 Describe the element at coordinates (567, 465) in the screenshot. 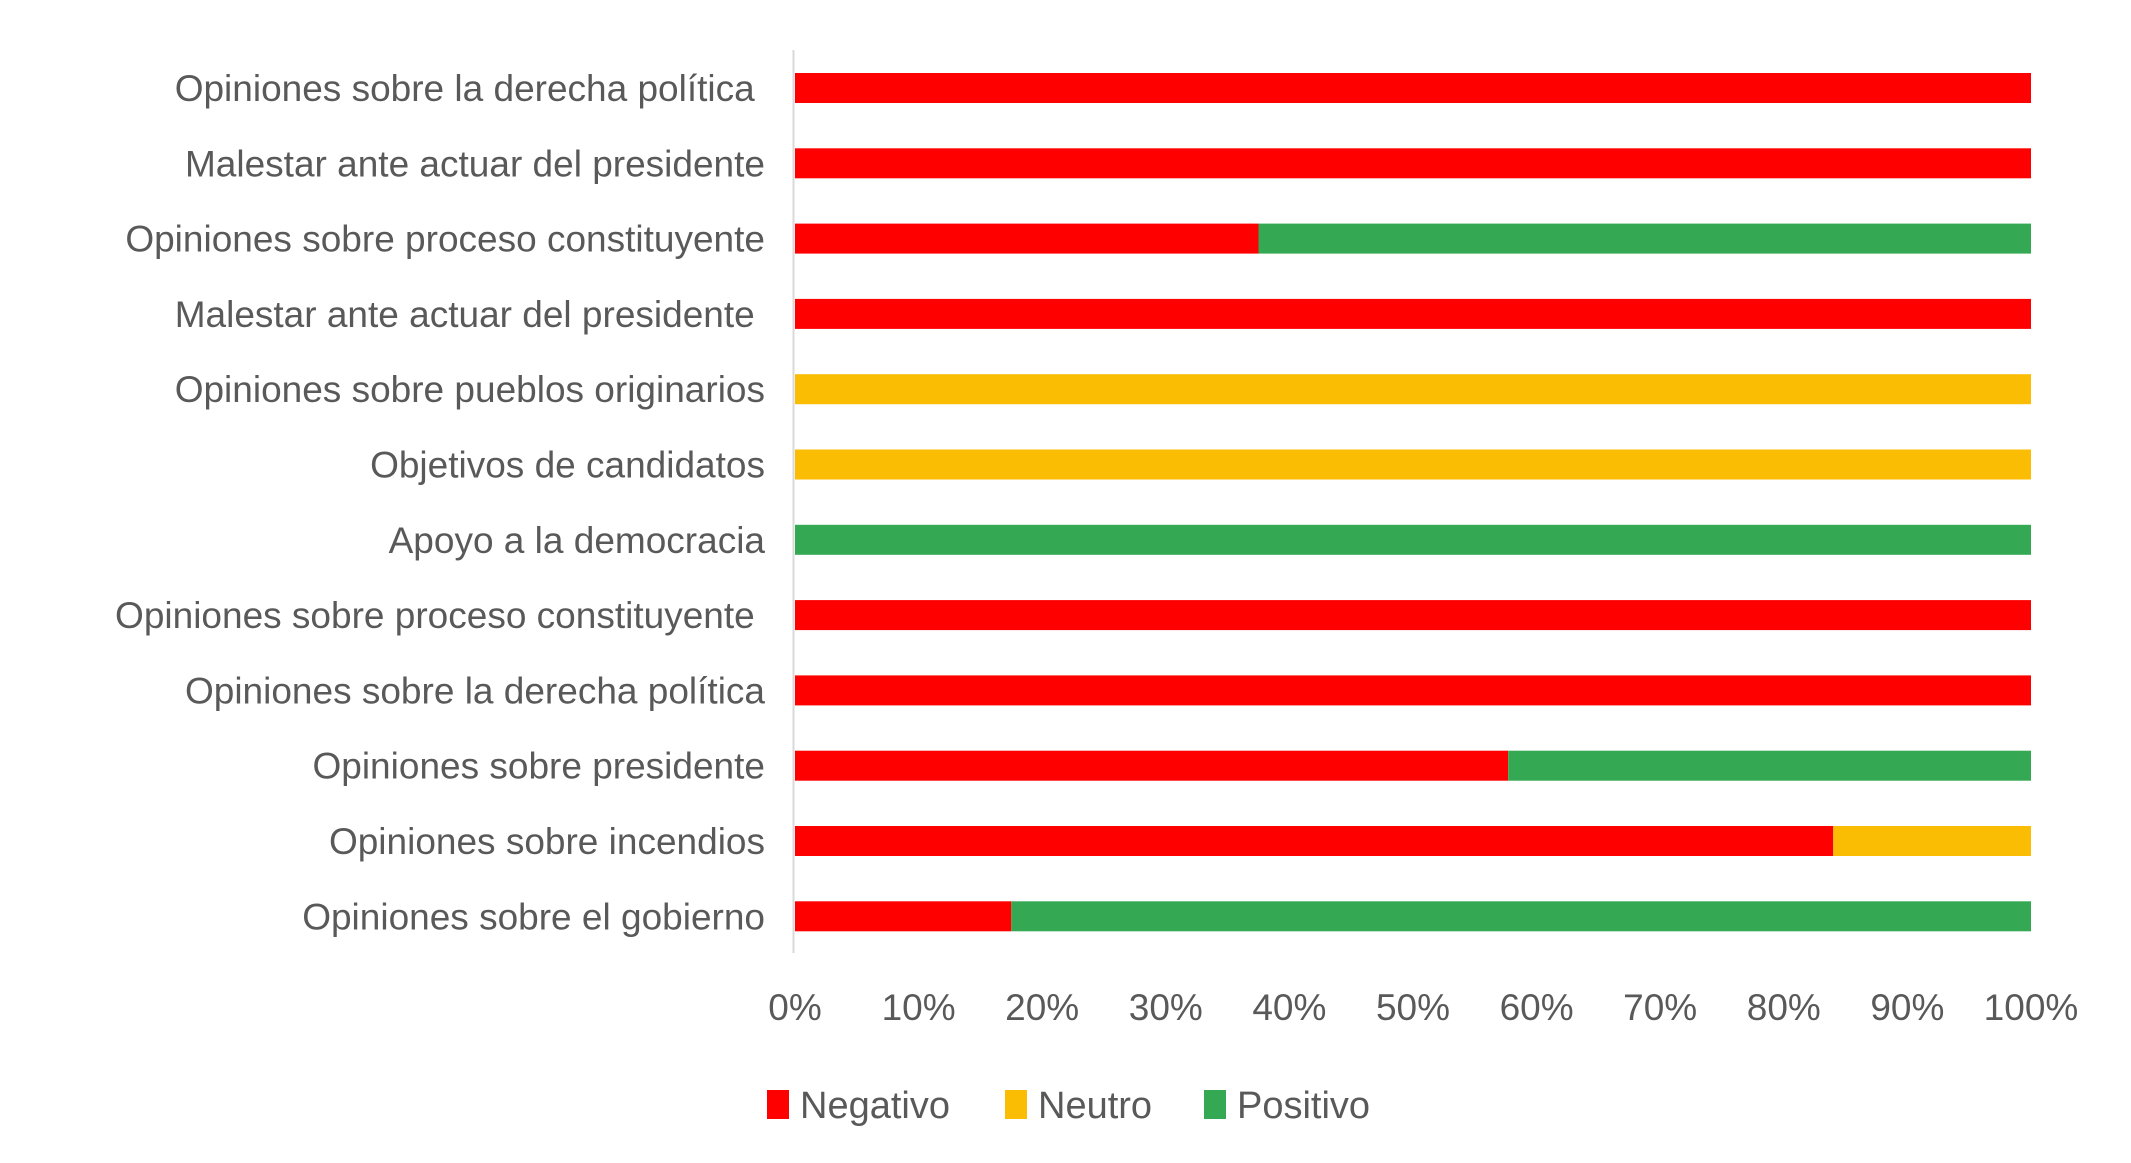

I see `category-label: Objetivos de candidatos` at that location.